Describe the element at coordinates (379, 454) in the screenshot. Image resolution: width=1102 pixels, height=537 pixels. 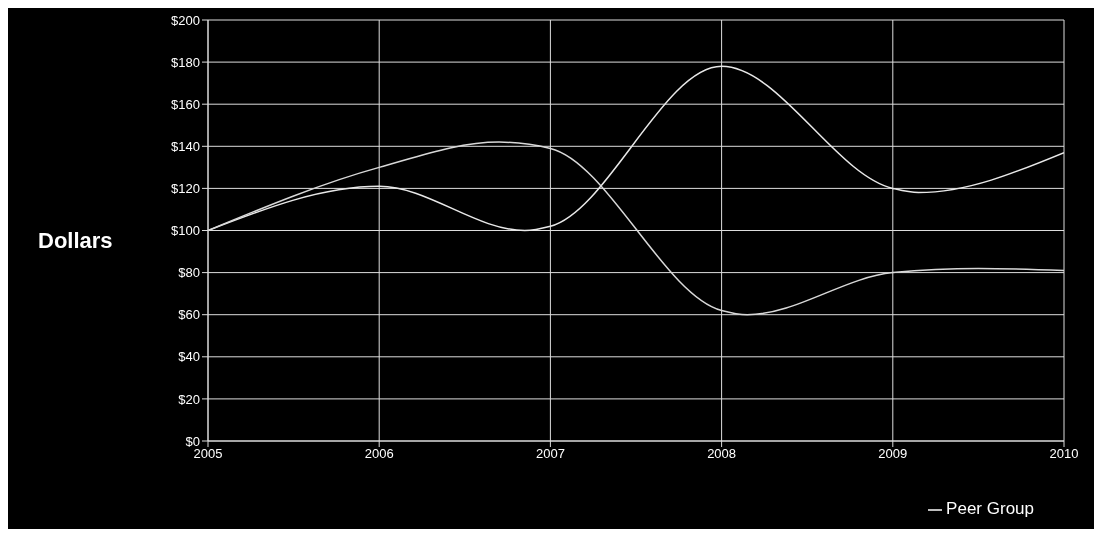
I see `x-tick-label: 2006` at that location.